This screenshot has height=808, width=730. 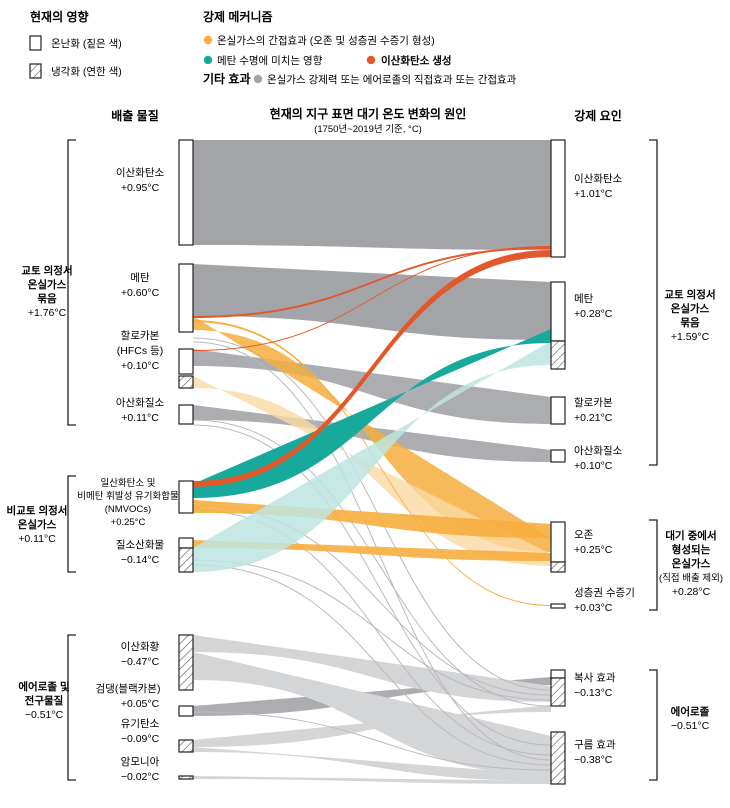 I want to click on svg-text: 에어로졸, so click(x=690, y=711).